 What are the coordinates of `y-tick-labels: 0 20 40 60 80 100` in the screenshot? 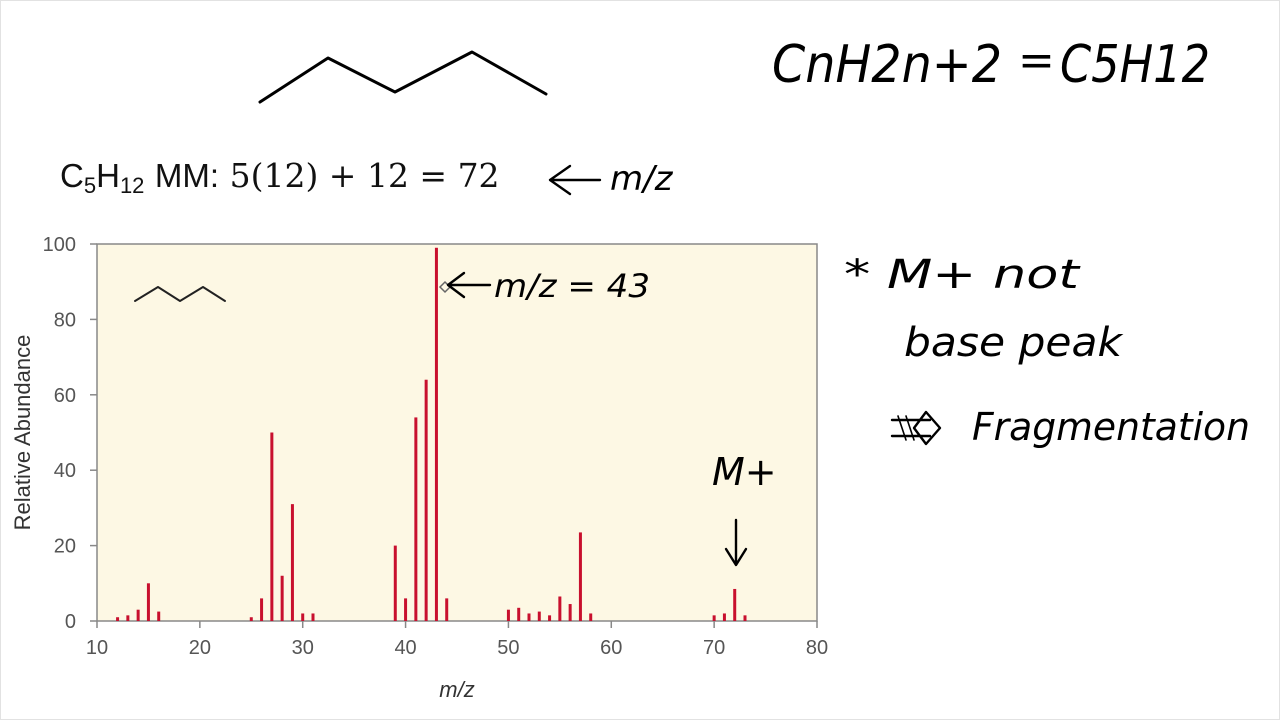 It's located at (59, 433).